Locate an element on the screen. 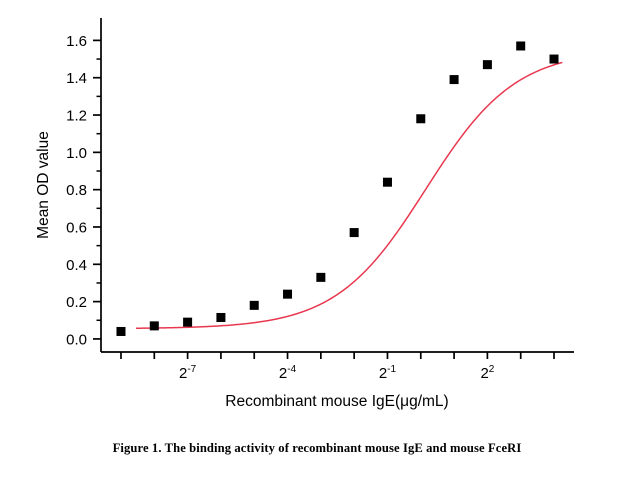 The width and height of the screenshot is (634, 490). y-tick-label: 1.0 is located at coordinates (76, 153).